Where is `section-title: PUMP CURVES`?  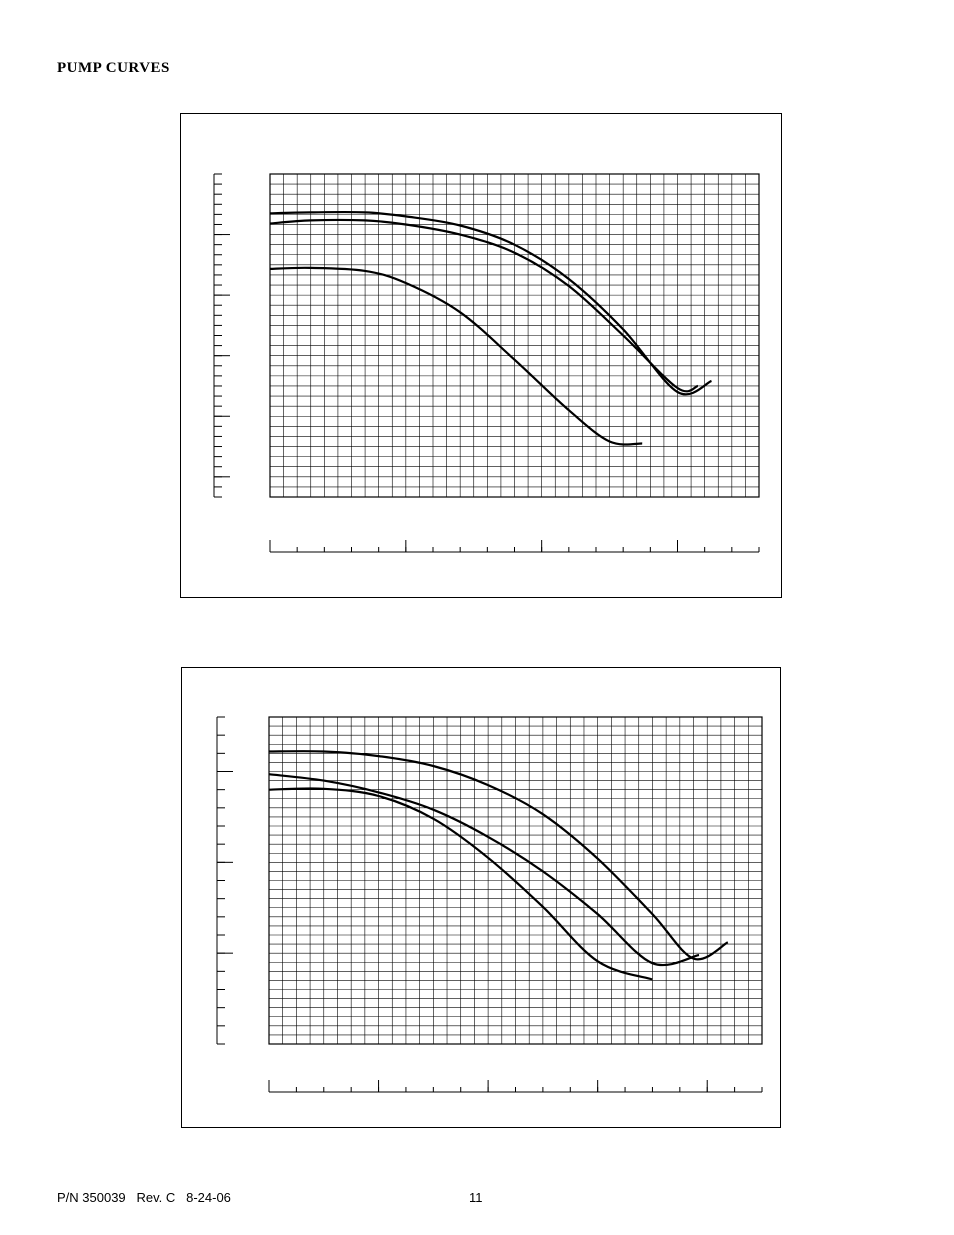
section-title: PUMP CURVES is located at coordinates (113, 68).